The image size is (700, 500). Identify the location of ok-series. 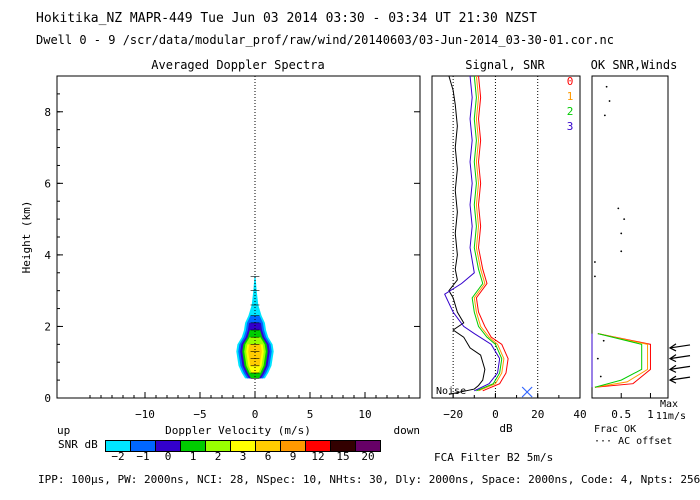
(621, 360).